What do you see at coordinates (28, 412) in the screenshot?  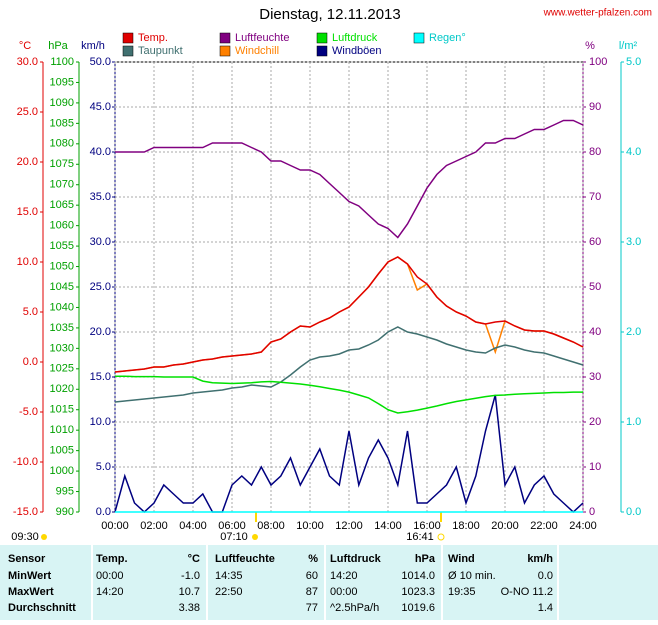 I see `y-tick-label: -5.0` at bounding box center [28, 412].